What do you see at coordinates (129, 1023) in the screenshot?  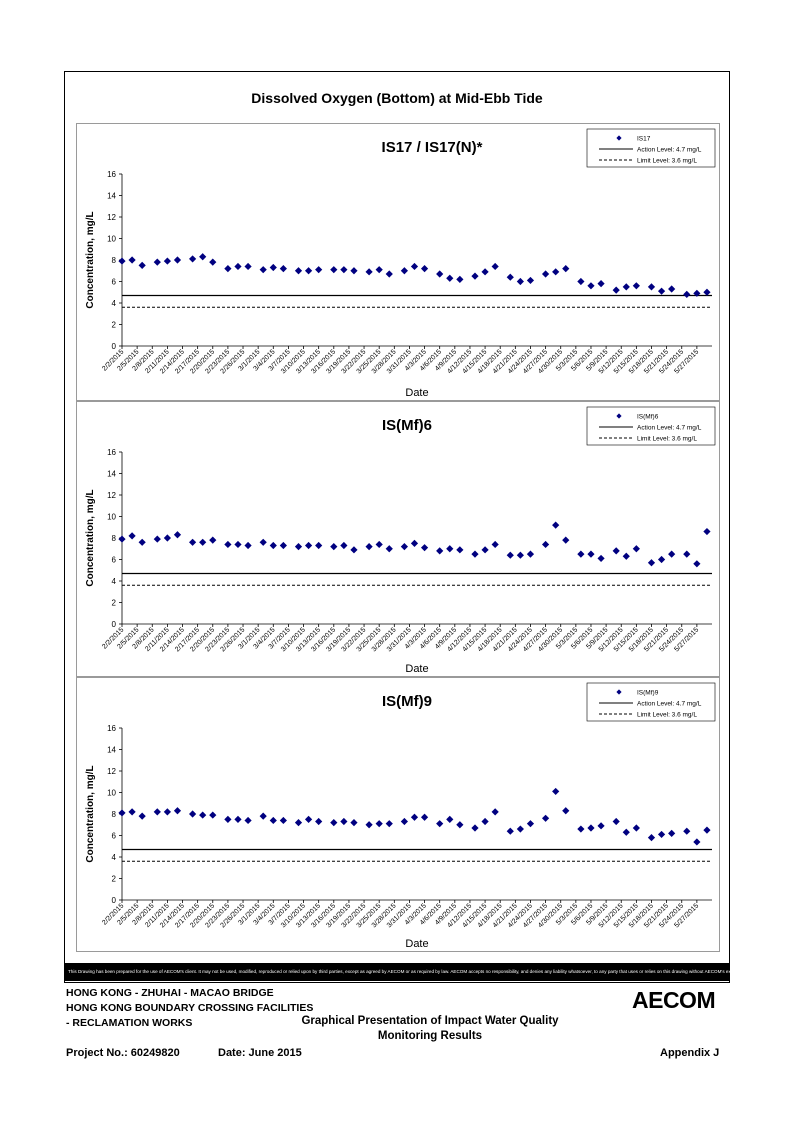 I see `footer-project-line-3: - RECLAMATION WORKS` at bounding box center [129, 1023].